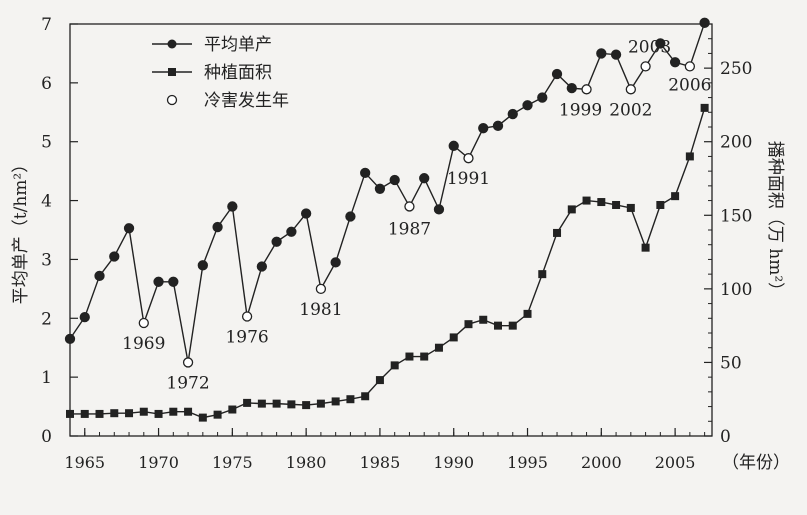  What do you see at coordinates (46, 378) in the screenshot?
I see `y-left-tick-label: 1` at bounding box center [46, 378].